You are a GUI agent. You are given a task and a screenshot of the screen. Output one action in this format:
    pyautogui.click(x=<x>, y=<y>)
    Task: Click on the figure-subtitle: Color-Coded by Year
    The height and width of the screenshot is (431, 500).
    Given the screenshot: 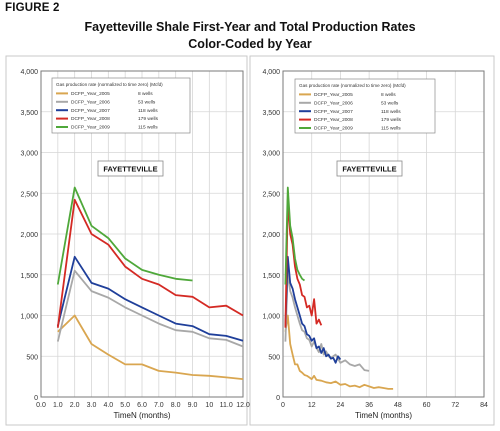 What is the action you would take?
    pyautogui.click(x=250, y=44)
    